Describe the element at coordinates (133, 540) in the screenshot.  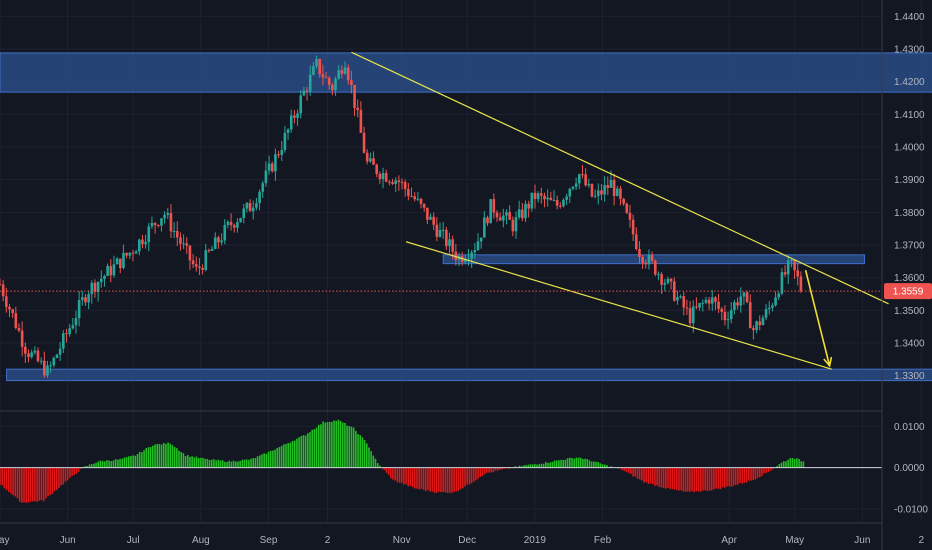
I see `time-axis-label: Jul` at that location.